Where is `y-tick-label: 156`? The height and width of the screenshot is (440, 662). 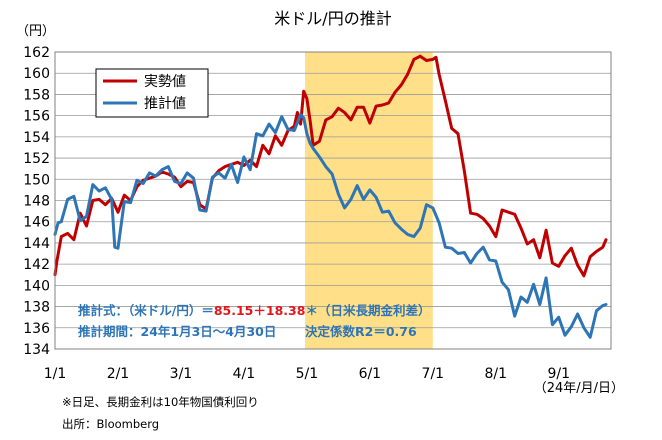
y-tick-label: 156 is located at coordinates (36, 117).